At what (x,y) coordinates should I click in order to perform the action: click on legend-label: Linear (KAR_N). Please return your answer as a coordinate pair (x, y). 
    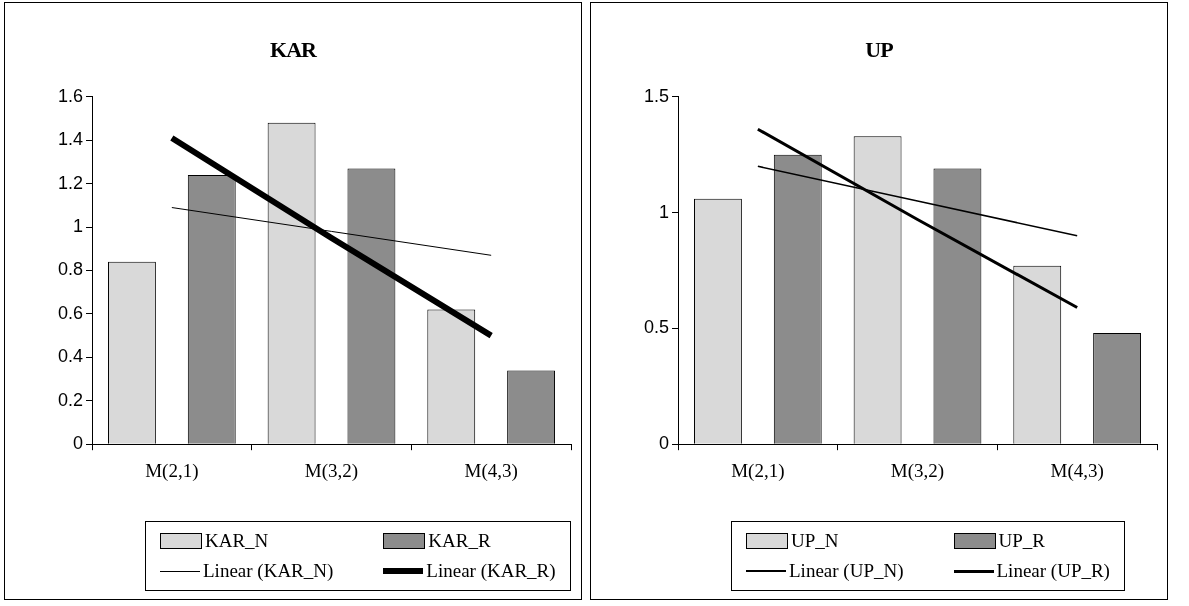
    Looking at the image, I should click on (268, 571).